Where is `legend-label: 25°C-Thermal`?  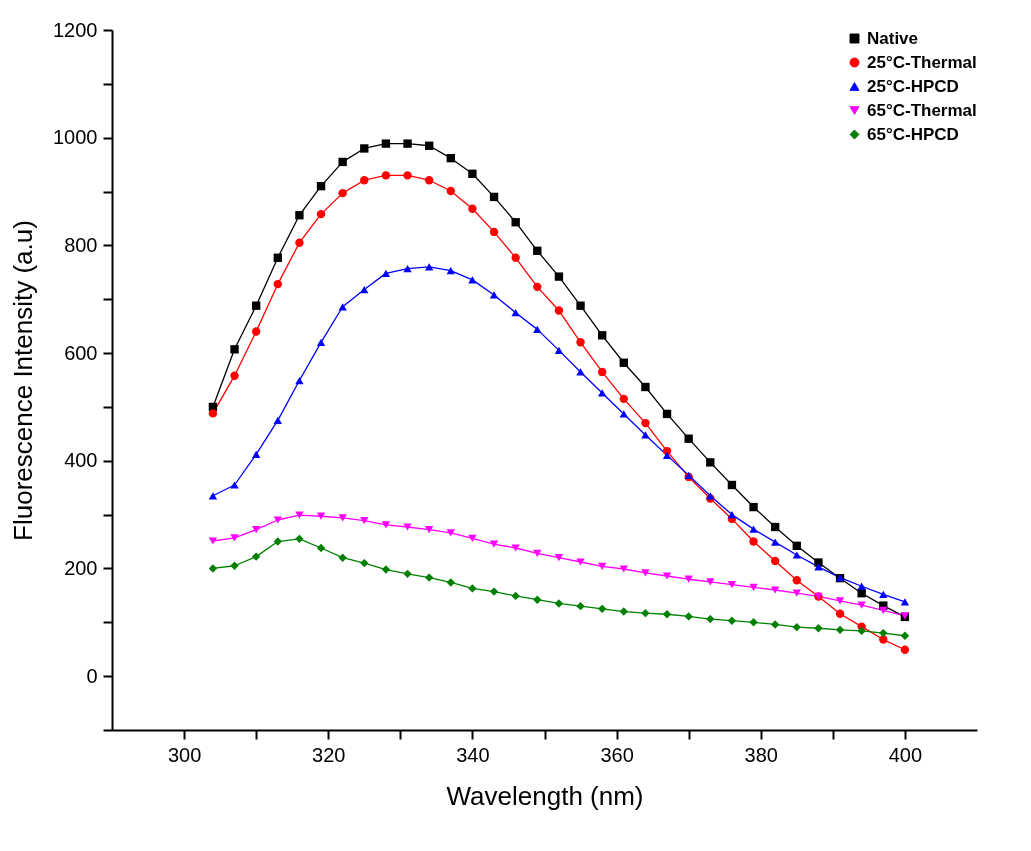 legend-label: 25°C-Thermal is located at coordinates (922, 62).